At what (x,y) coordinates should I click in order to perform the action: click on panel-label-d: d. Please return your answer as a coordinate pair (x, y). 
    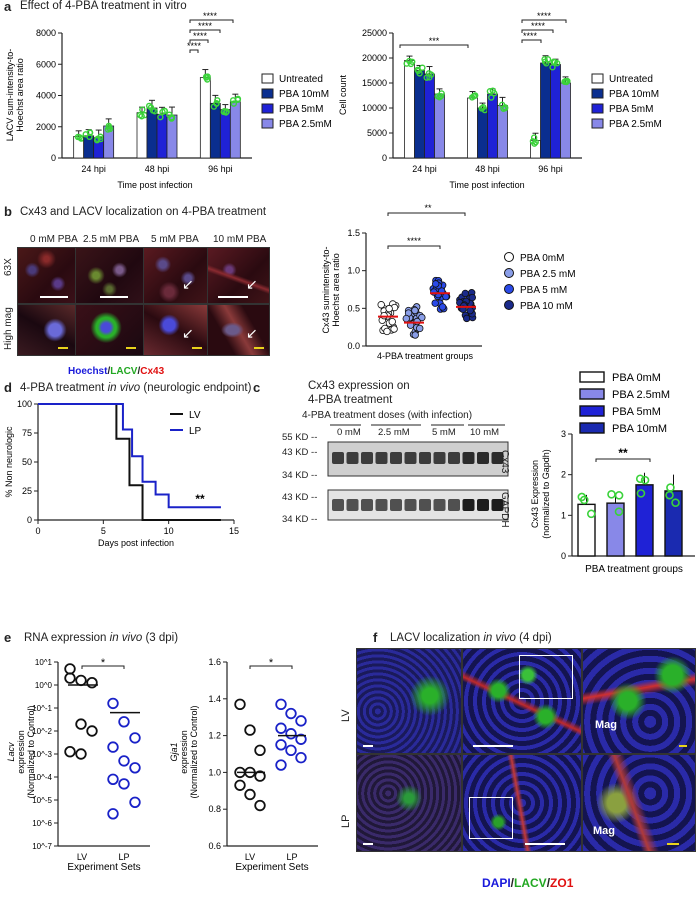
    Looking at the image, I should click on (8, 387).